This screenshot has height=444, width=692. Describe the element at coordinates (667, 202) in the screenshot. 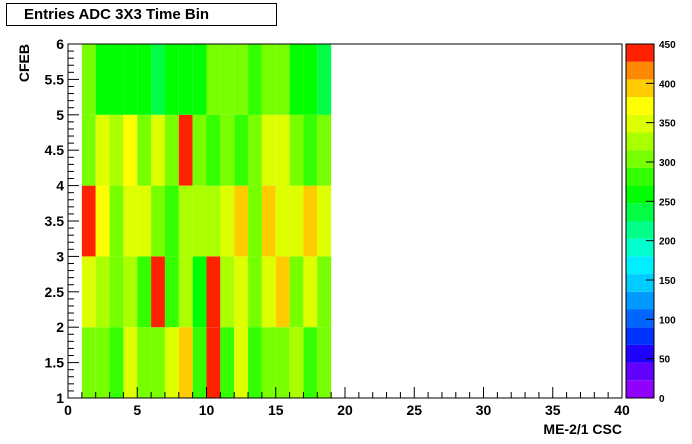

I see `colorbar-tick-label: 250` at that location.